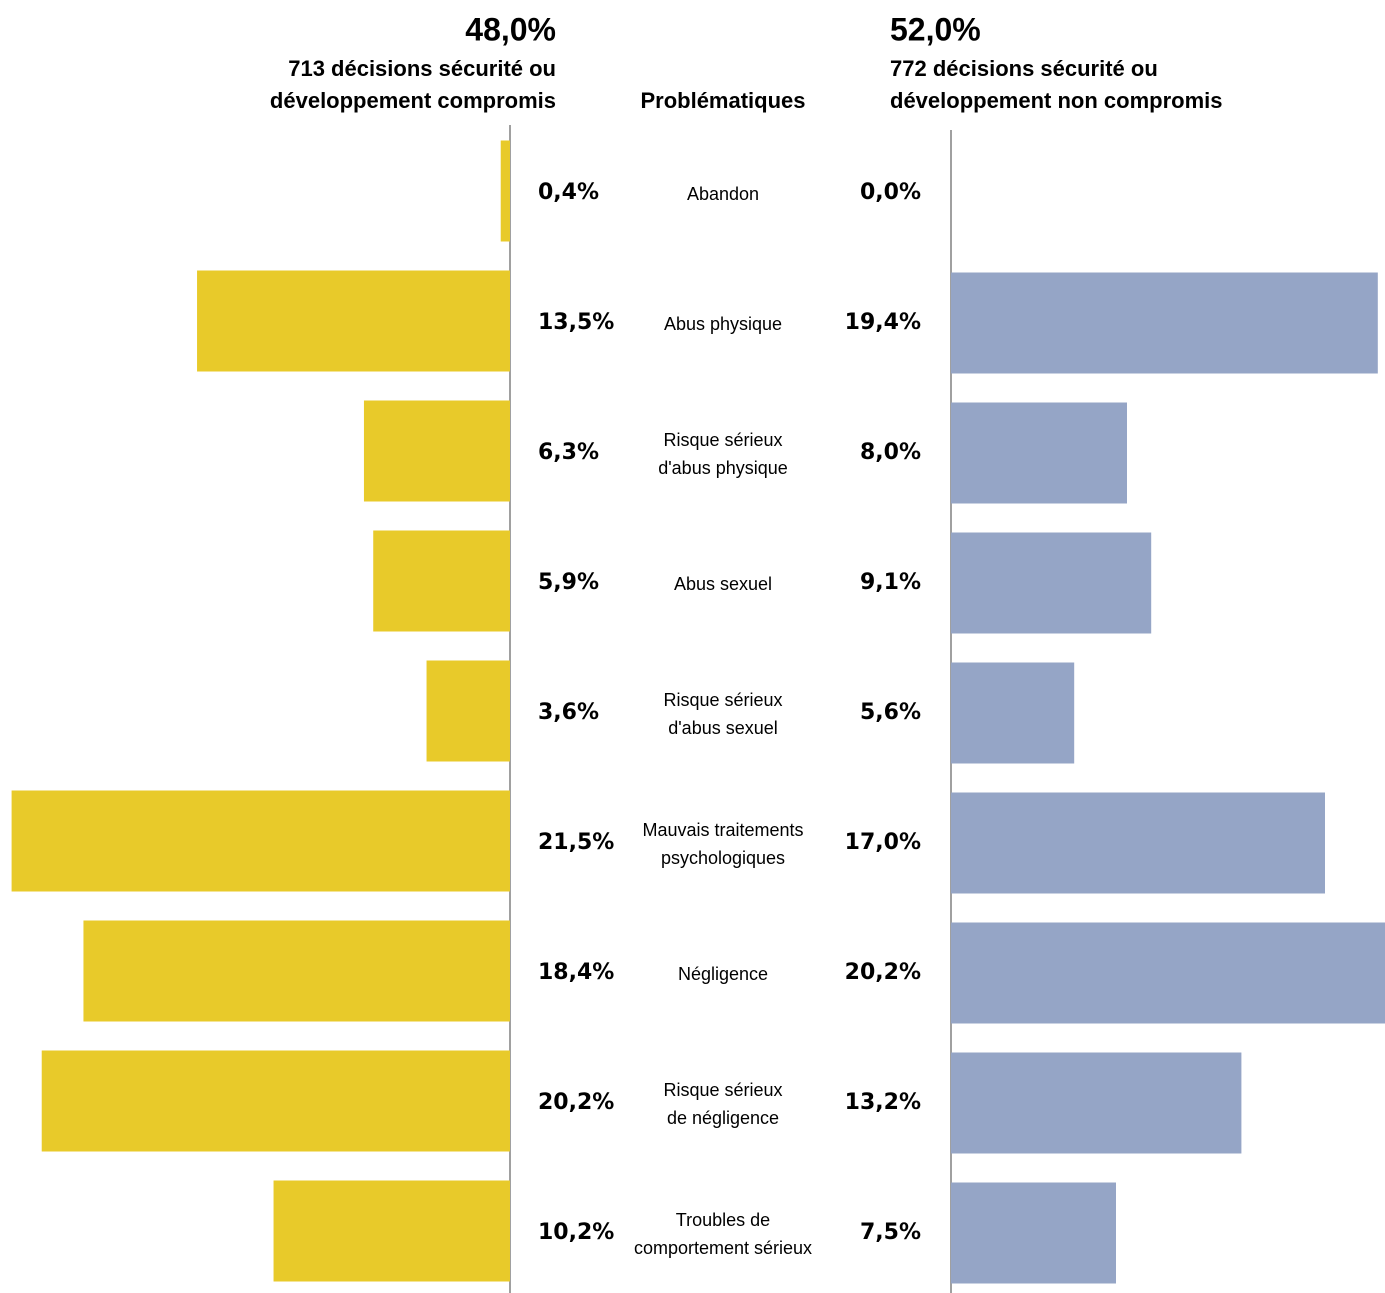 This screenshot has width=1385, height=1293. I want to click on category-label: Abandon, so click(723, 194).